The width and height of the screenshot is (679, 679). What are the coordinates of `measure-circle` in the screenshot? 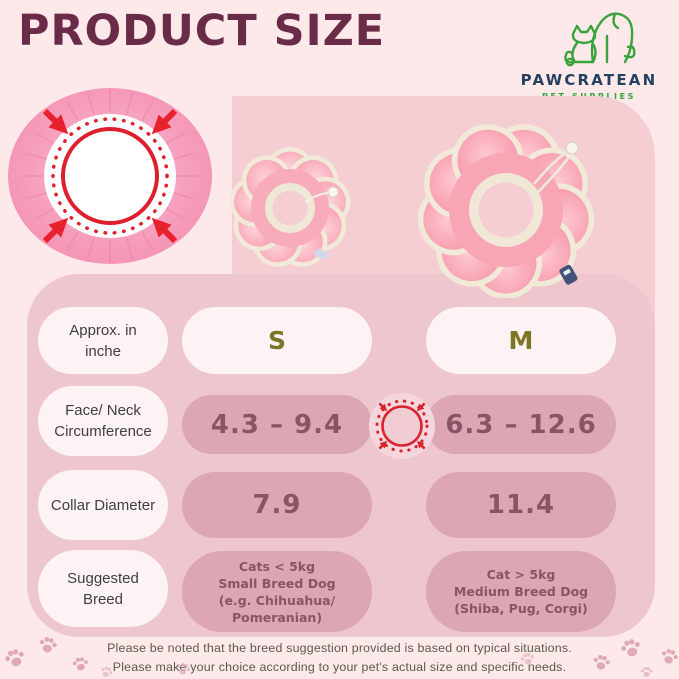 It's located at (110, 176).